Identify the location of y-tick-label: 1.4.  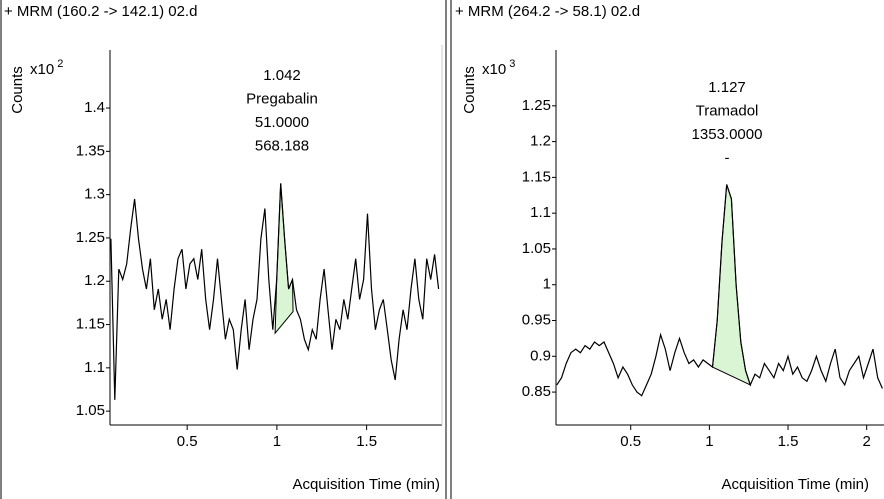
(94, 107).